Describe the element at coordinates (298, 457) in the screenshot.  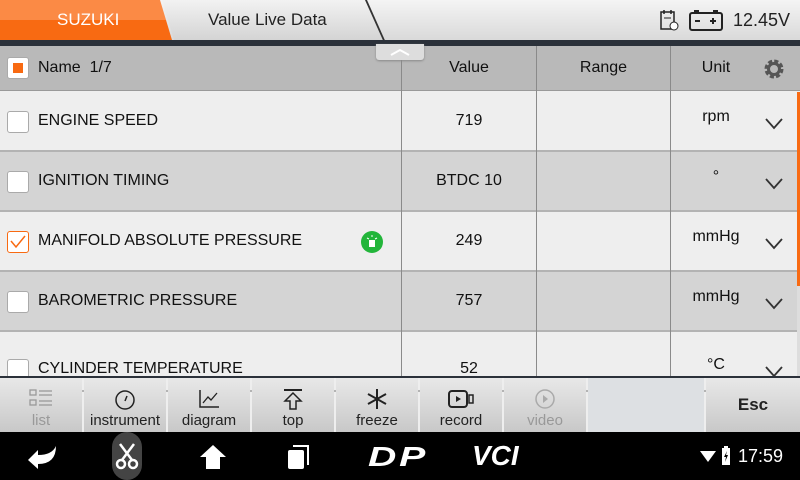
I see `recent-apps-icon` at that location.